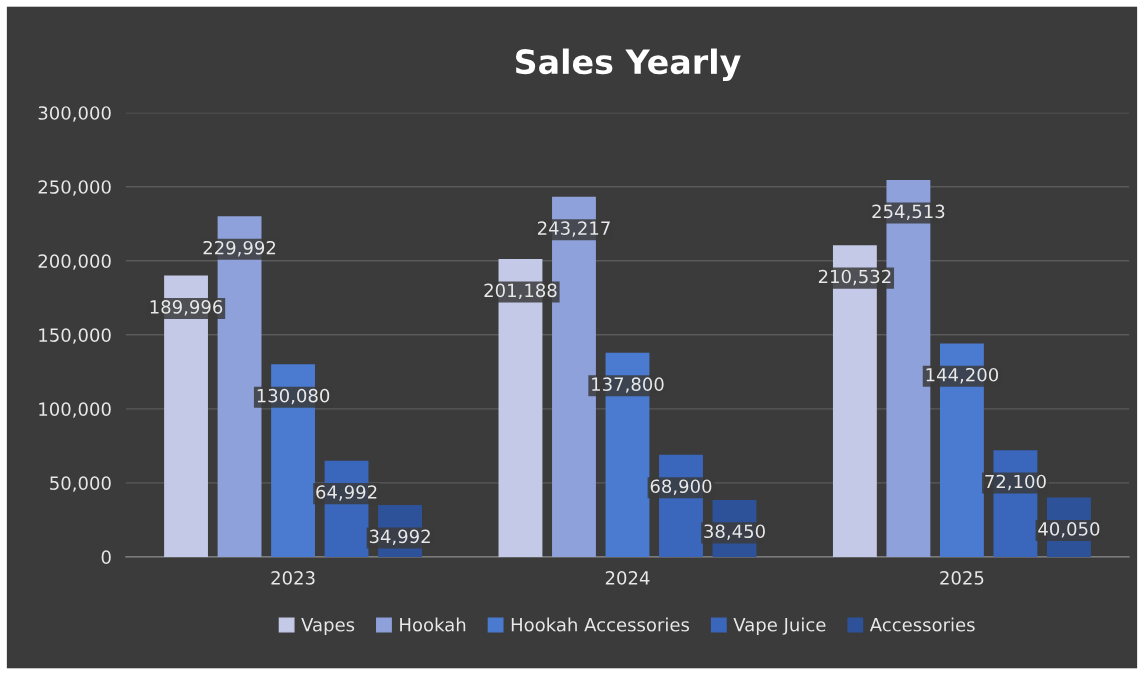  Describe the element at coordinates (628, 385) in the screenshot. I see `data-label: 137,800` at that location.